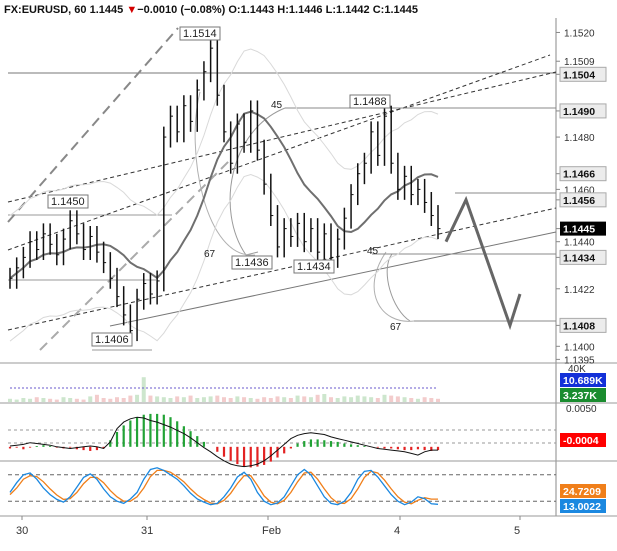 Image resolution: width=617 pixels, height=551 pixels. Describe the element at coordinates (45, 10) in the screenshot. I see `symbol-label: FX:EURUSD, 60` at that location.